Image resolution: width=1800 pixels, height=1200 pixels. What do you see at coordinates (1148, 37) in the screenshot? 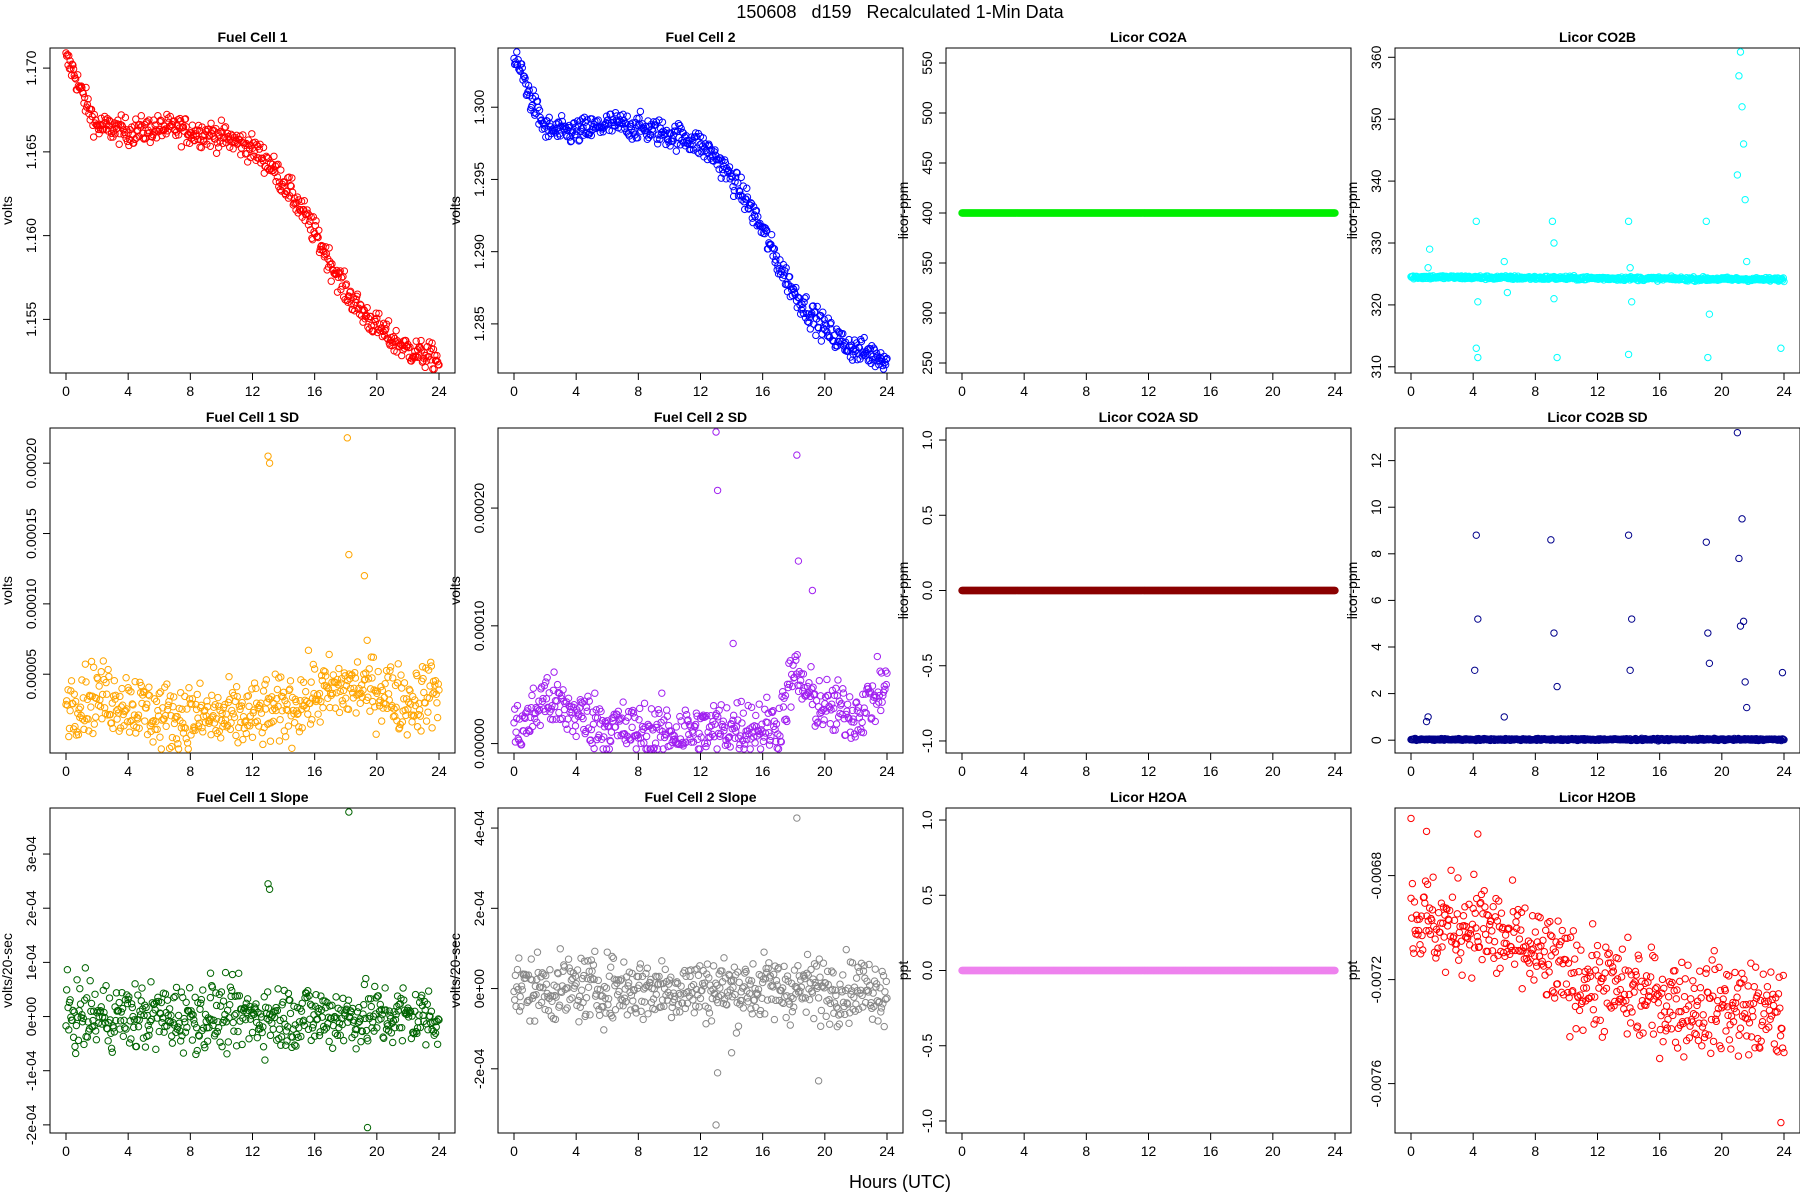
I see `panel-title: Licor CO2A` at bounding box center [1148, 37].